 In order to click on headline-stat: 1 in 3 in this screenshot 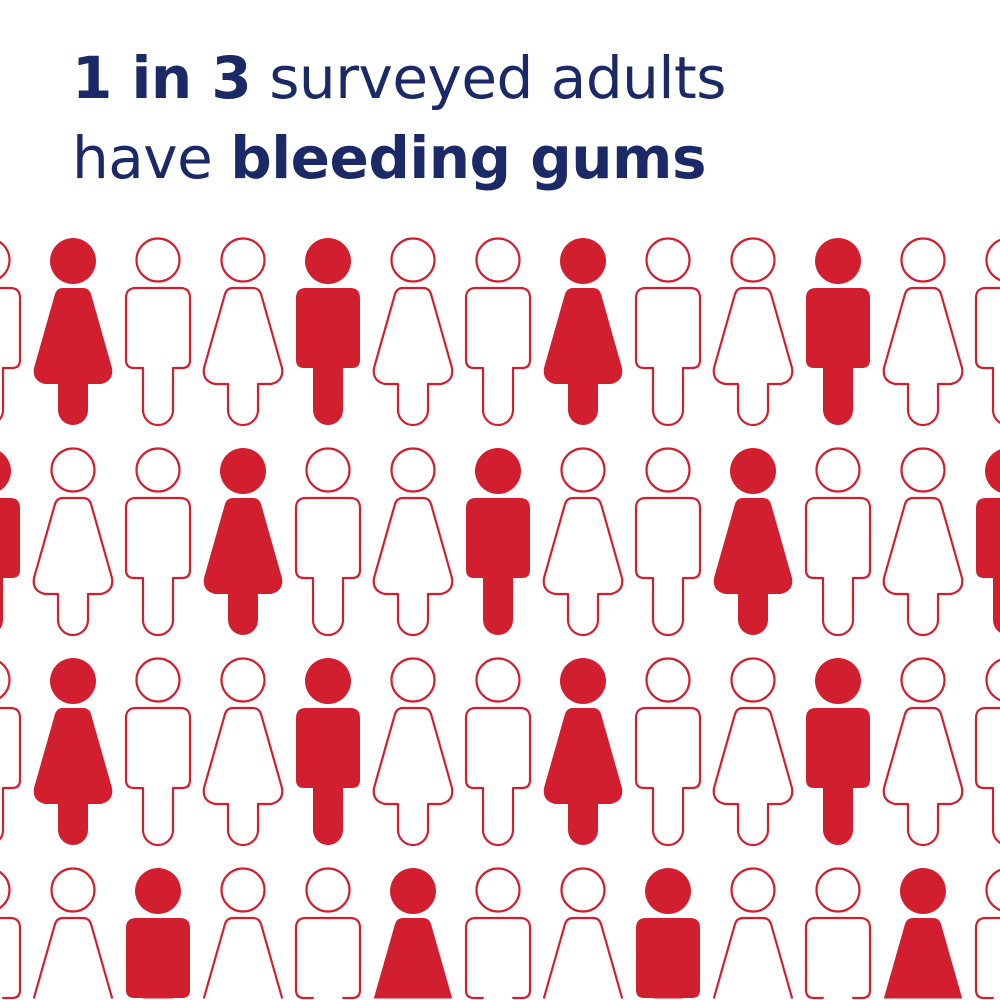, I will do `click(162, 78)`.